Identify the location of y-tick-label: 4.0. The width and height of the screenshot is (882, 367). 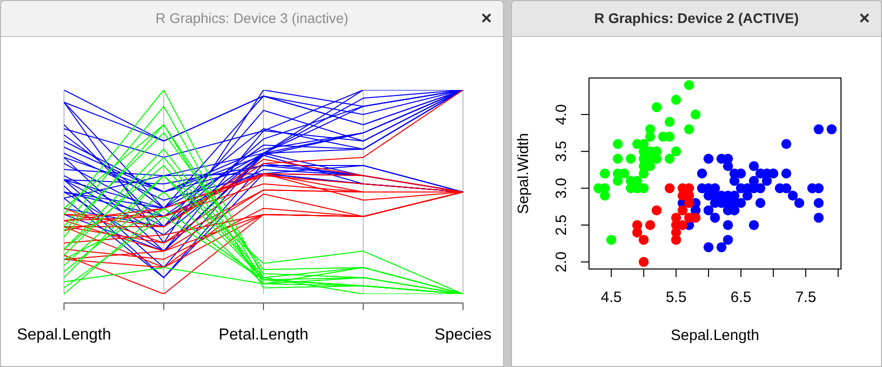
(561, 114).